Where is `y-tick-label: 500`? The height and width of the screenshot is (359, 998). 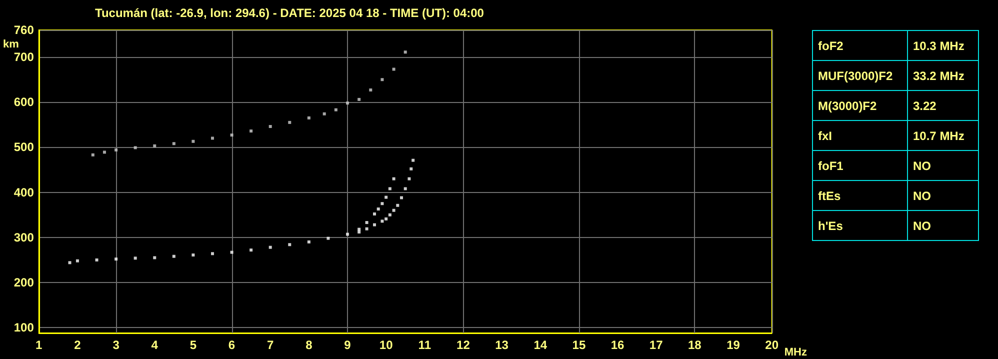 y-tick-label: 500 is located at coordinates (24, 147).